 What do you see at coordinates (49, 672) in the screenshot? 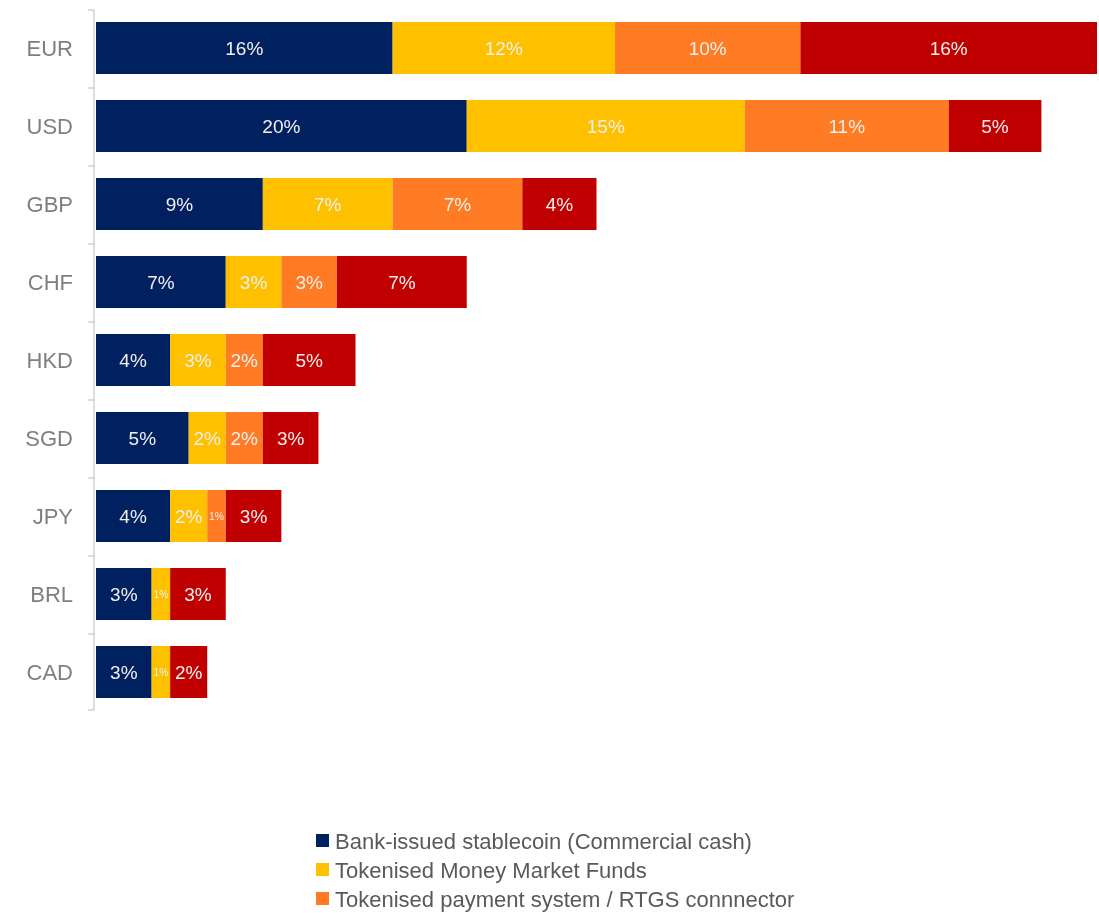
I see `y-tick-label: CAD` at bounding box center [49, 672].